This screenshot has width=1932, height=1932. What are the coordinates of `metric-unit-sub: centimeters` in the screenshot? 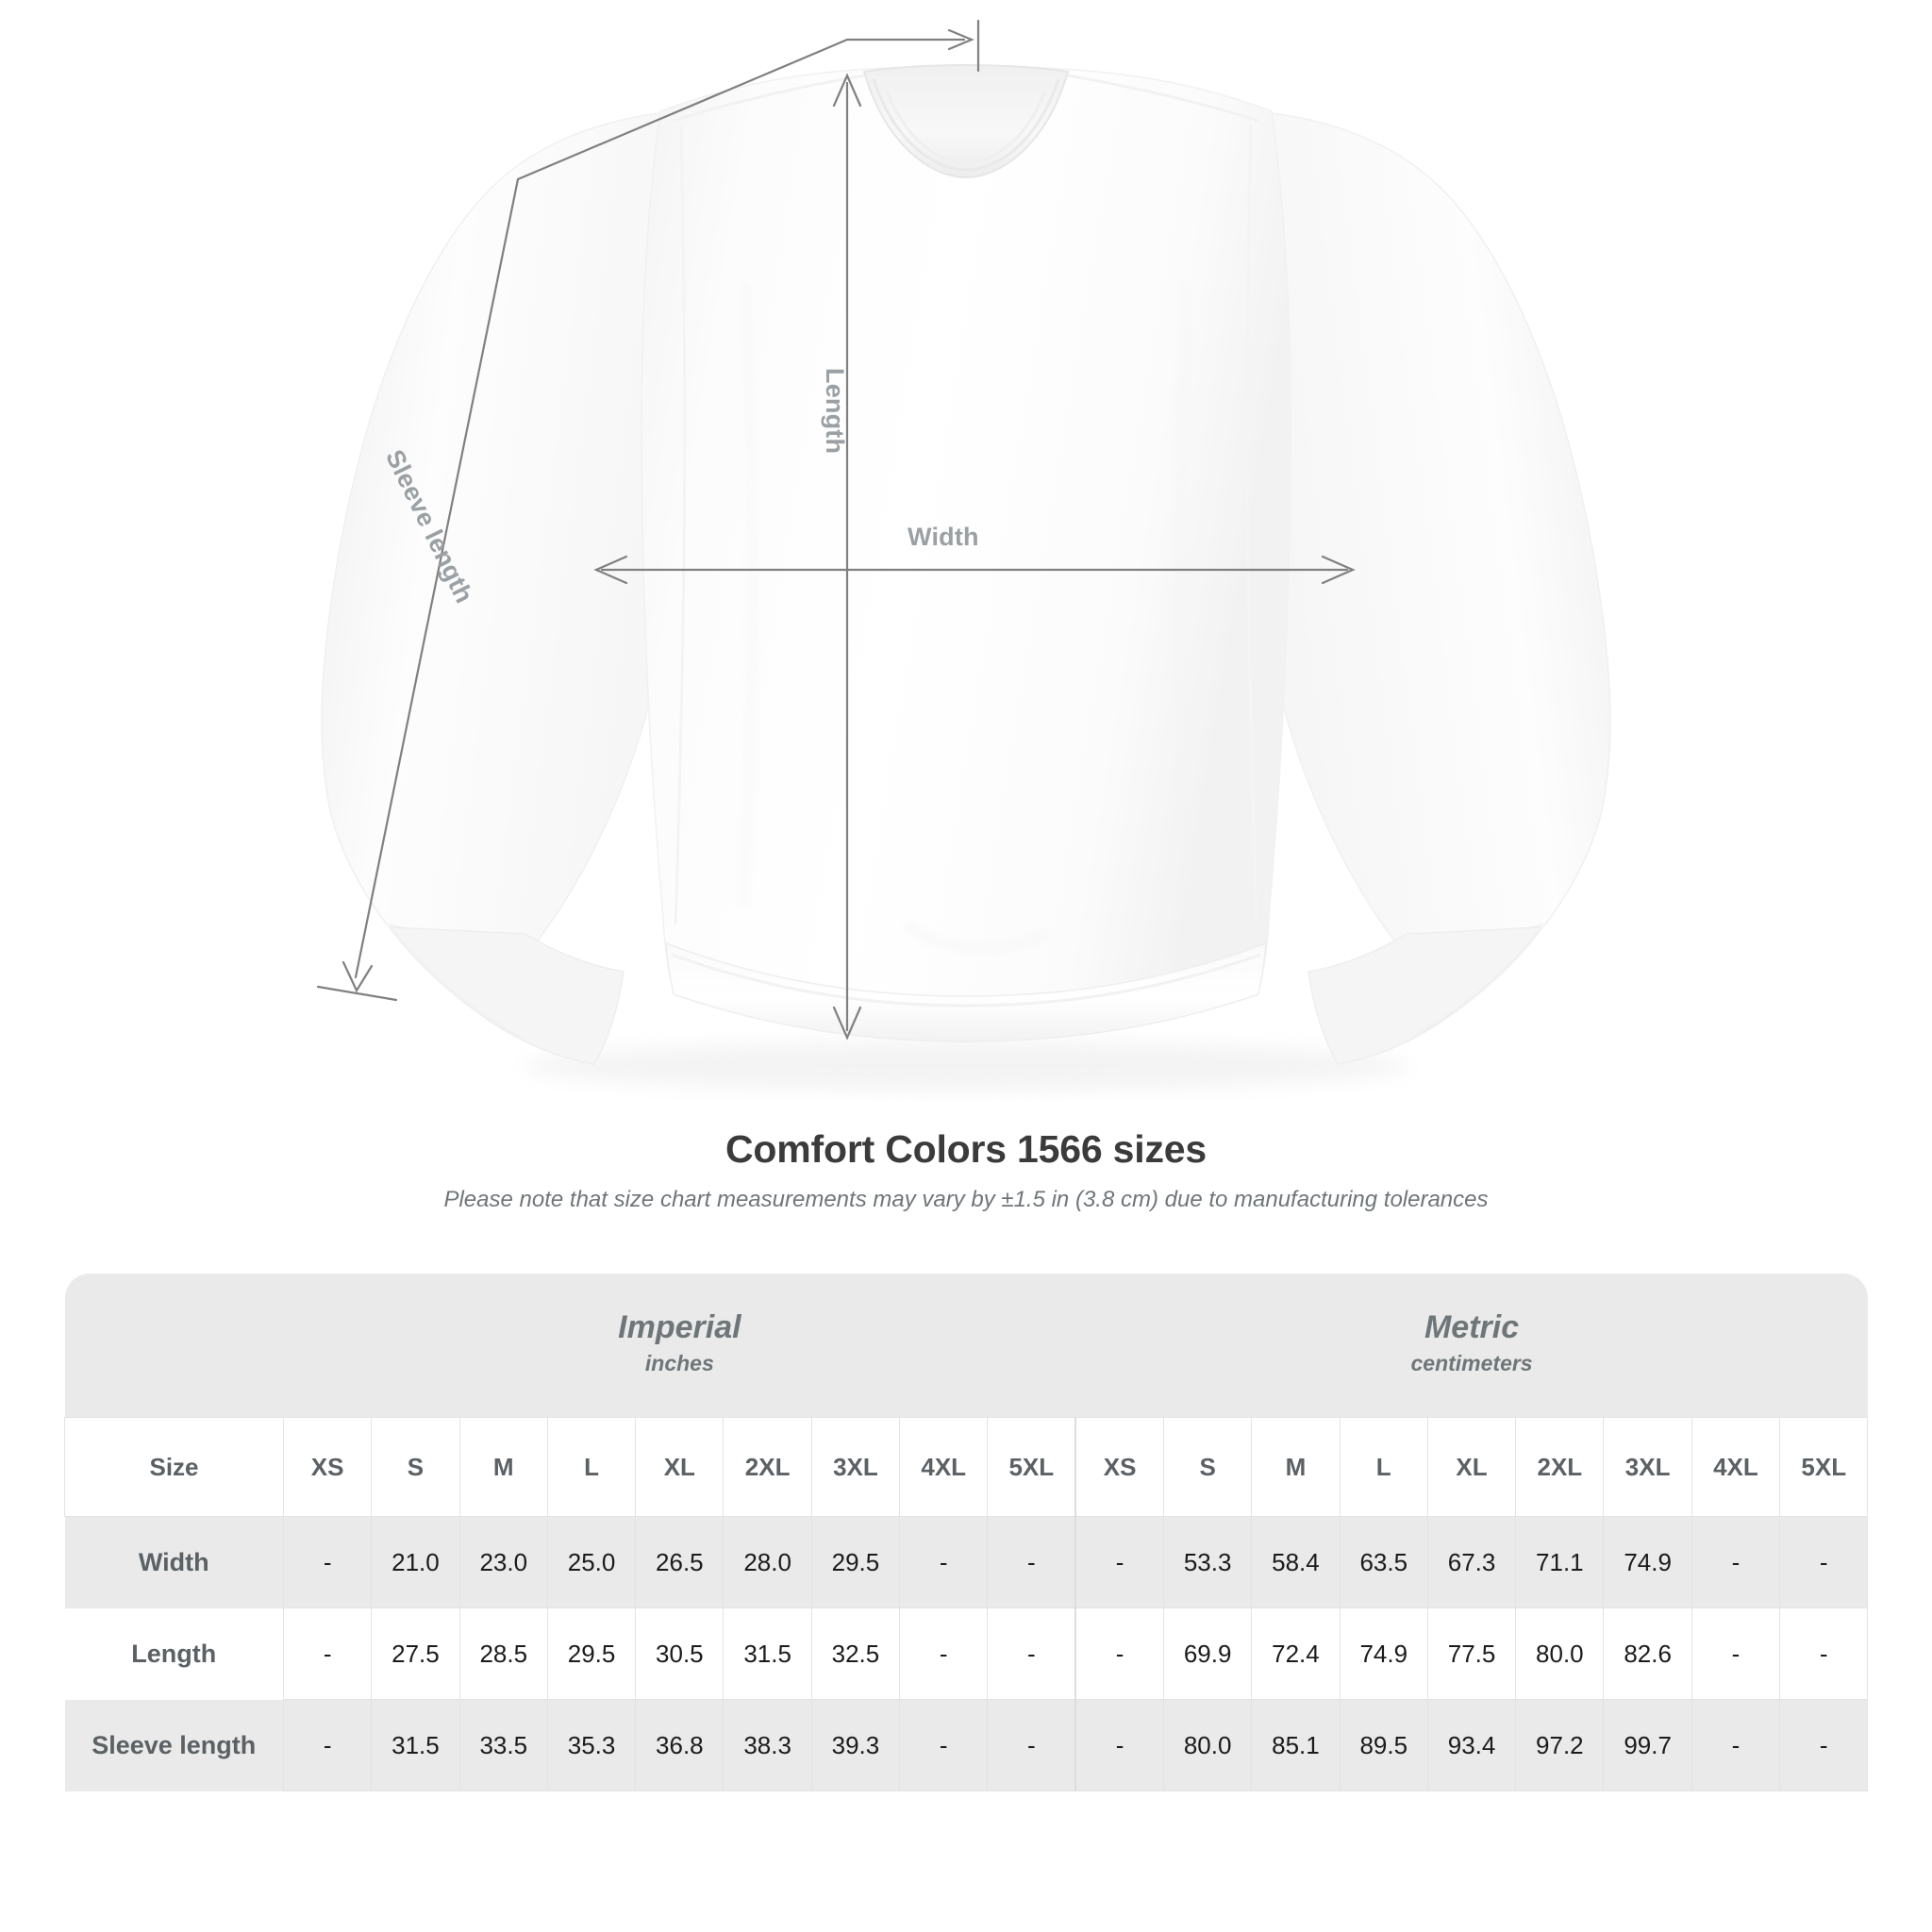 It's located at (1471, 1363).